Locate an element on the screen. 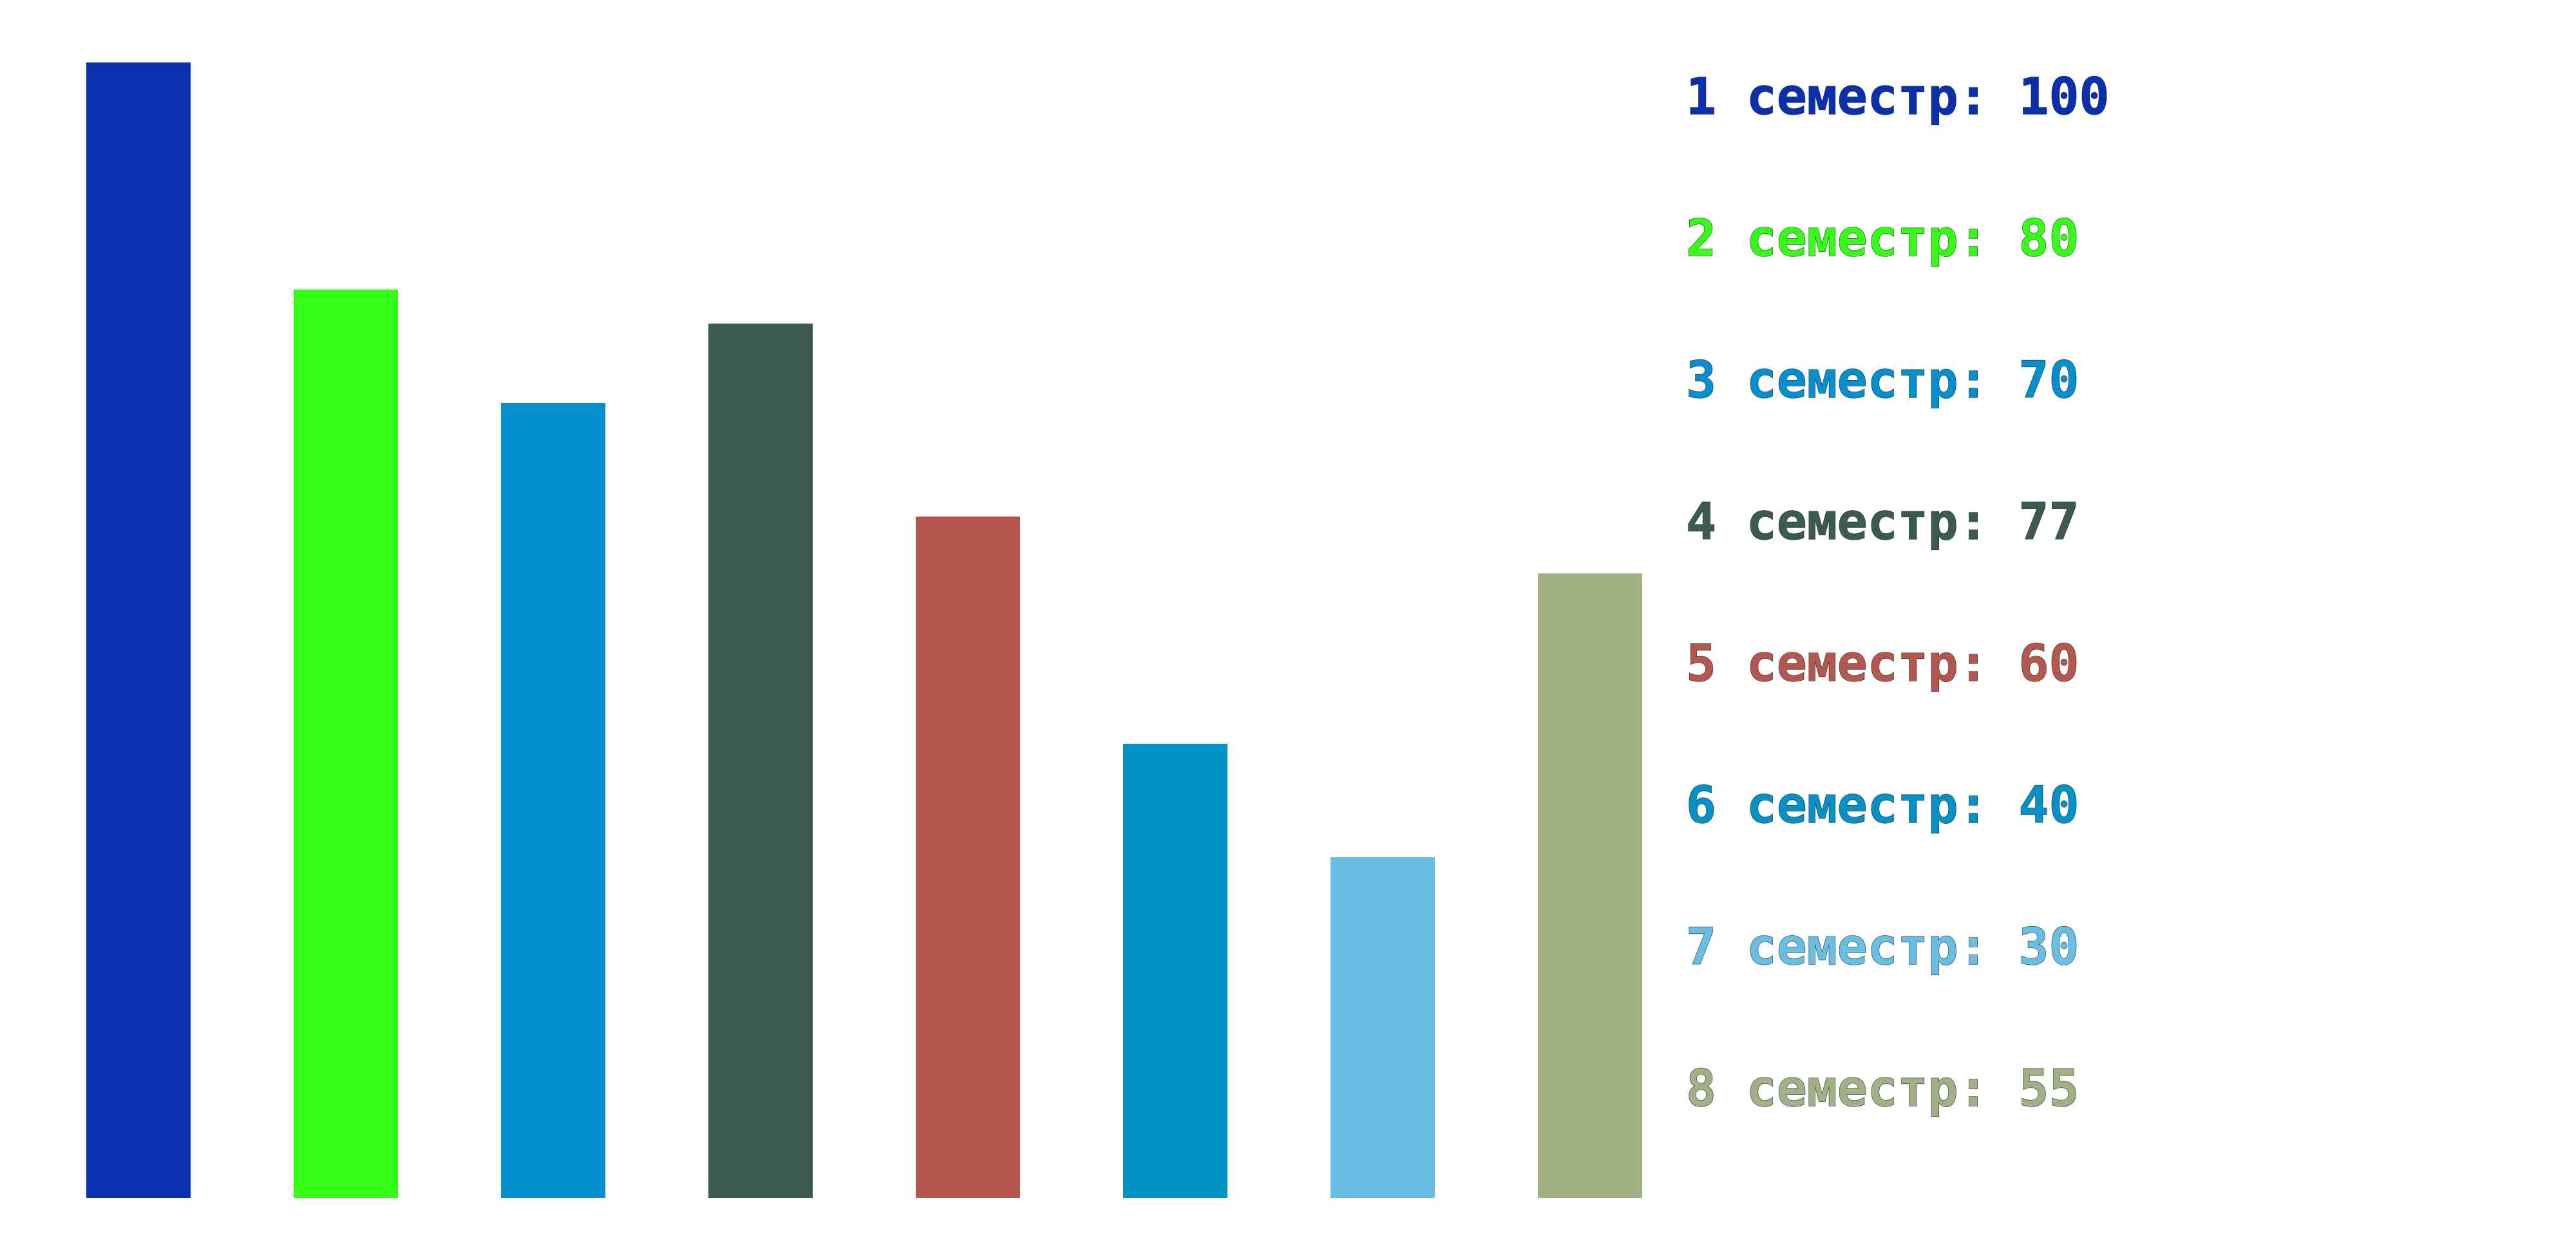 Image resolution: width=2576 pixels, height=1252 pixels. legend-item-8: 8 семестр: 55 is located at coordinates (1882, 1089).